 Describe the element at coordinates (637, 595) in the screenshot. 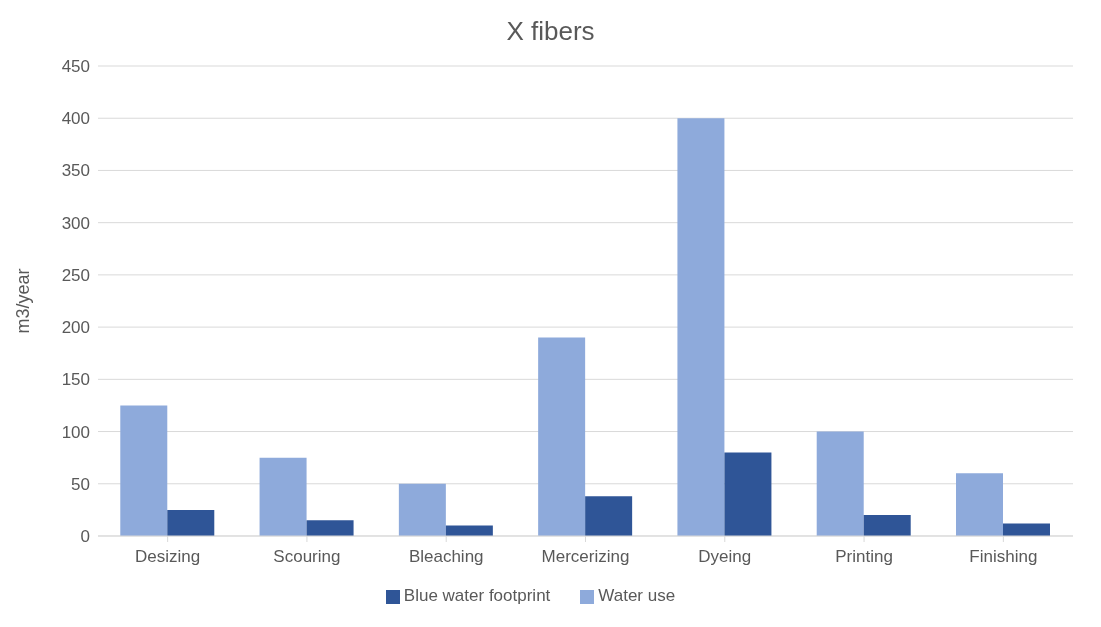

I see `legend-label: Water use` at that location.